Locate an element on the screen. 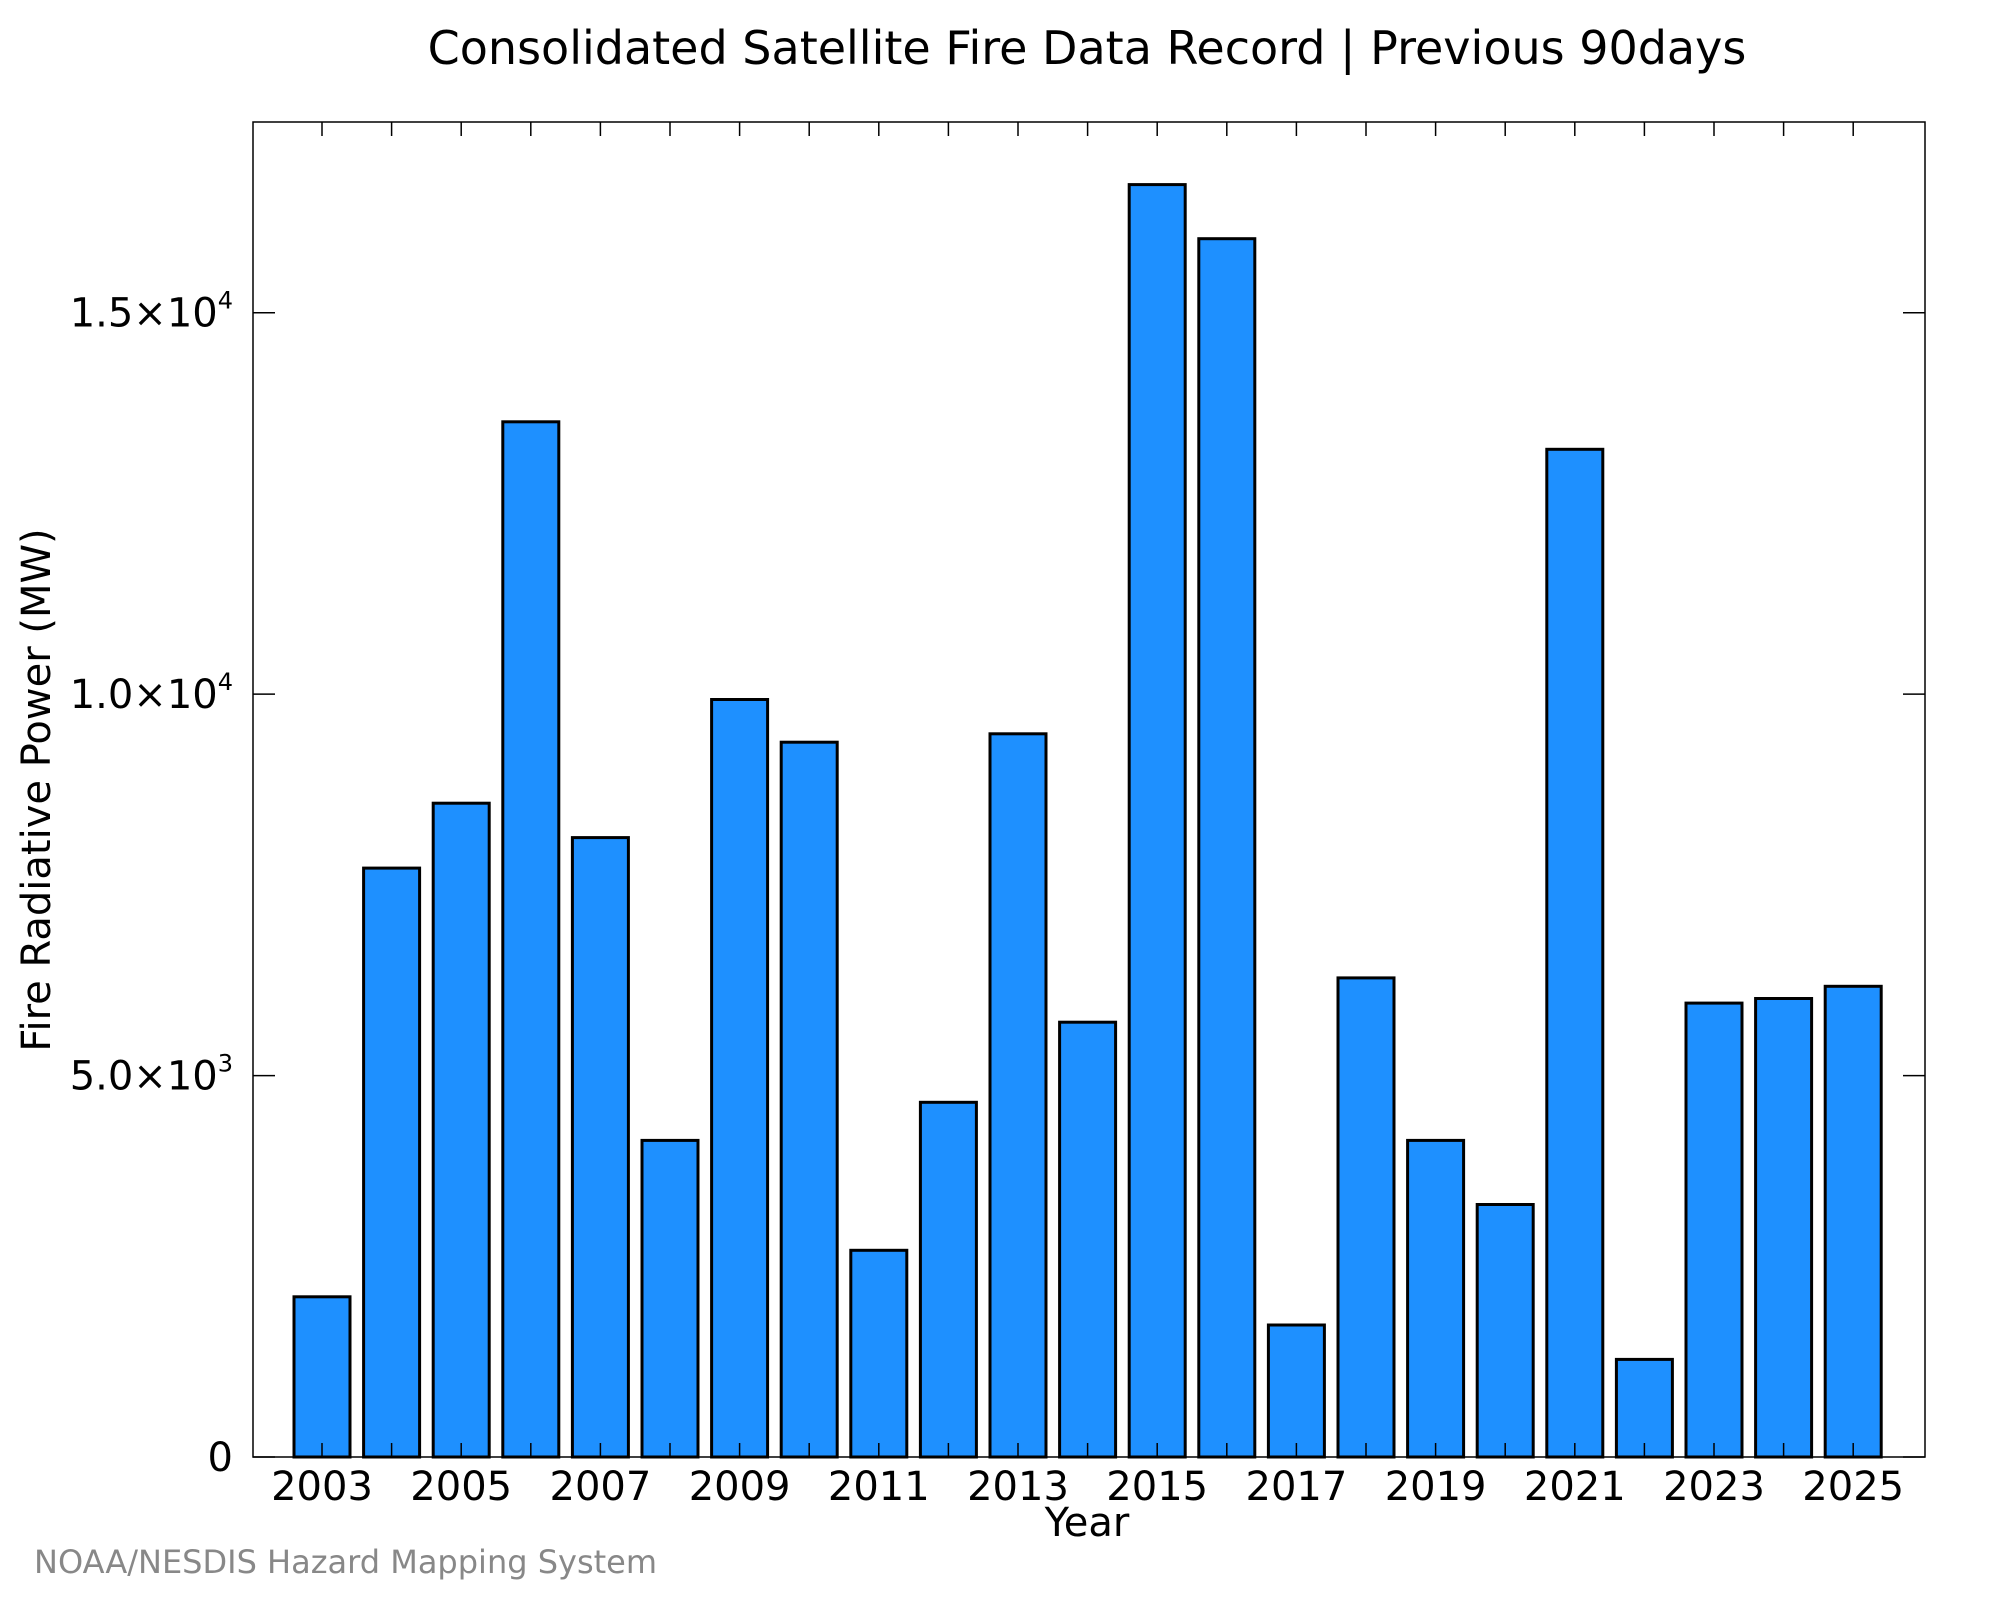  bar-2022 is located at coordinates (1644, 1408).